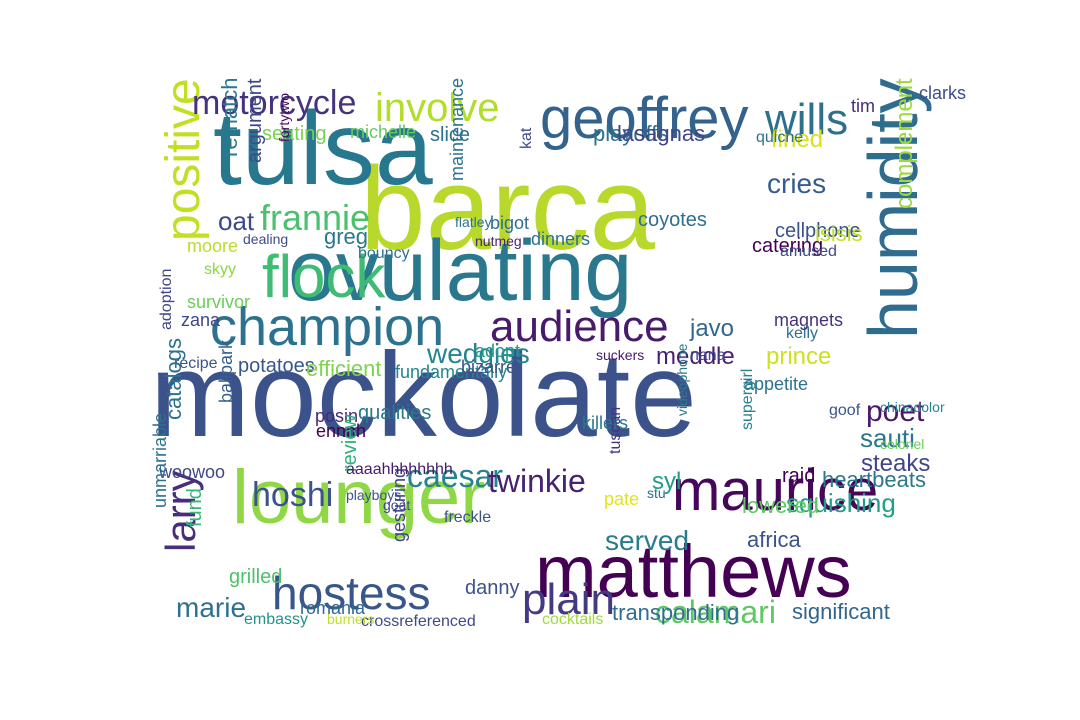 Image resolution: width=1080 pixels, height=720 pixels. What do you see at coordinates (622, 499) in the screenshot?
I see `cloud-word-pate: pate` at bounding box center [622, 499].